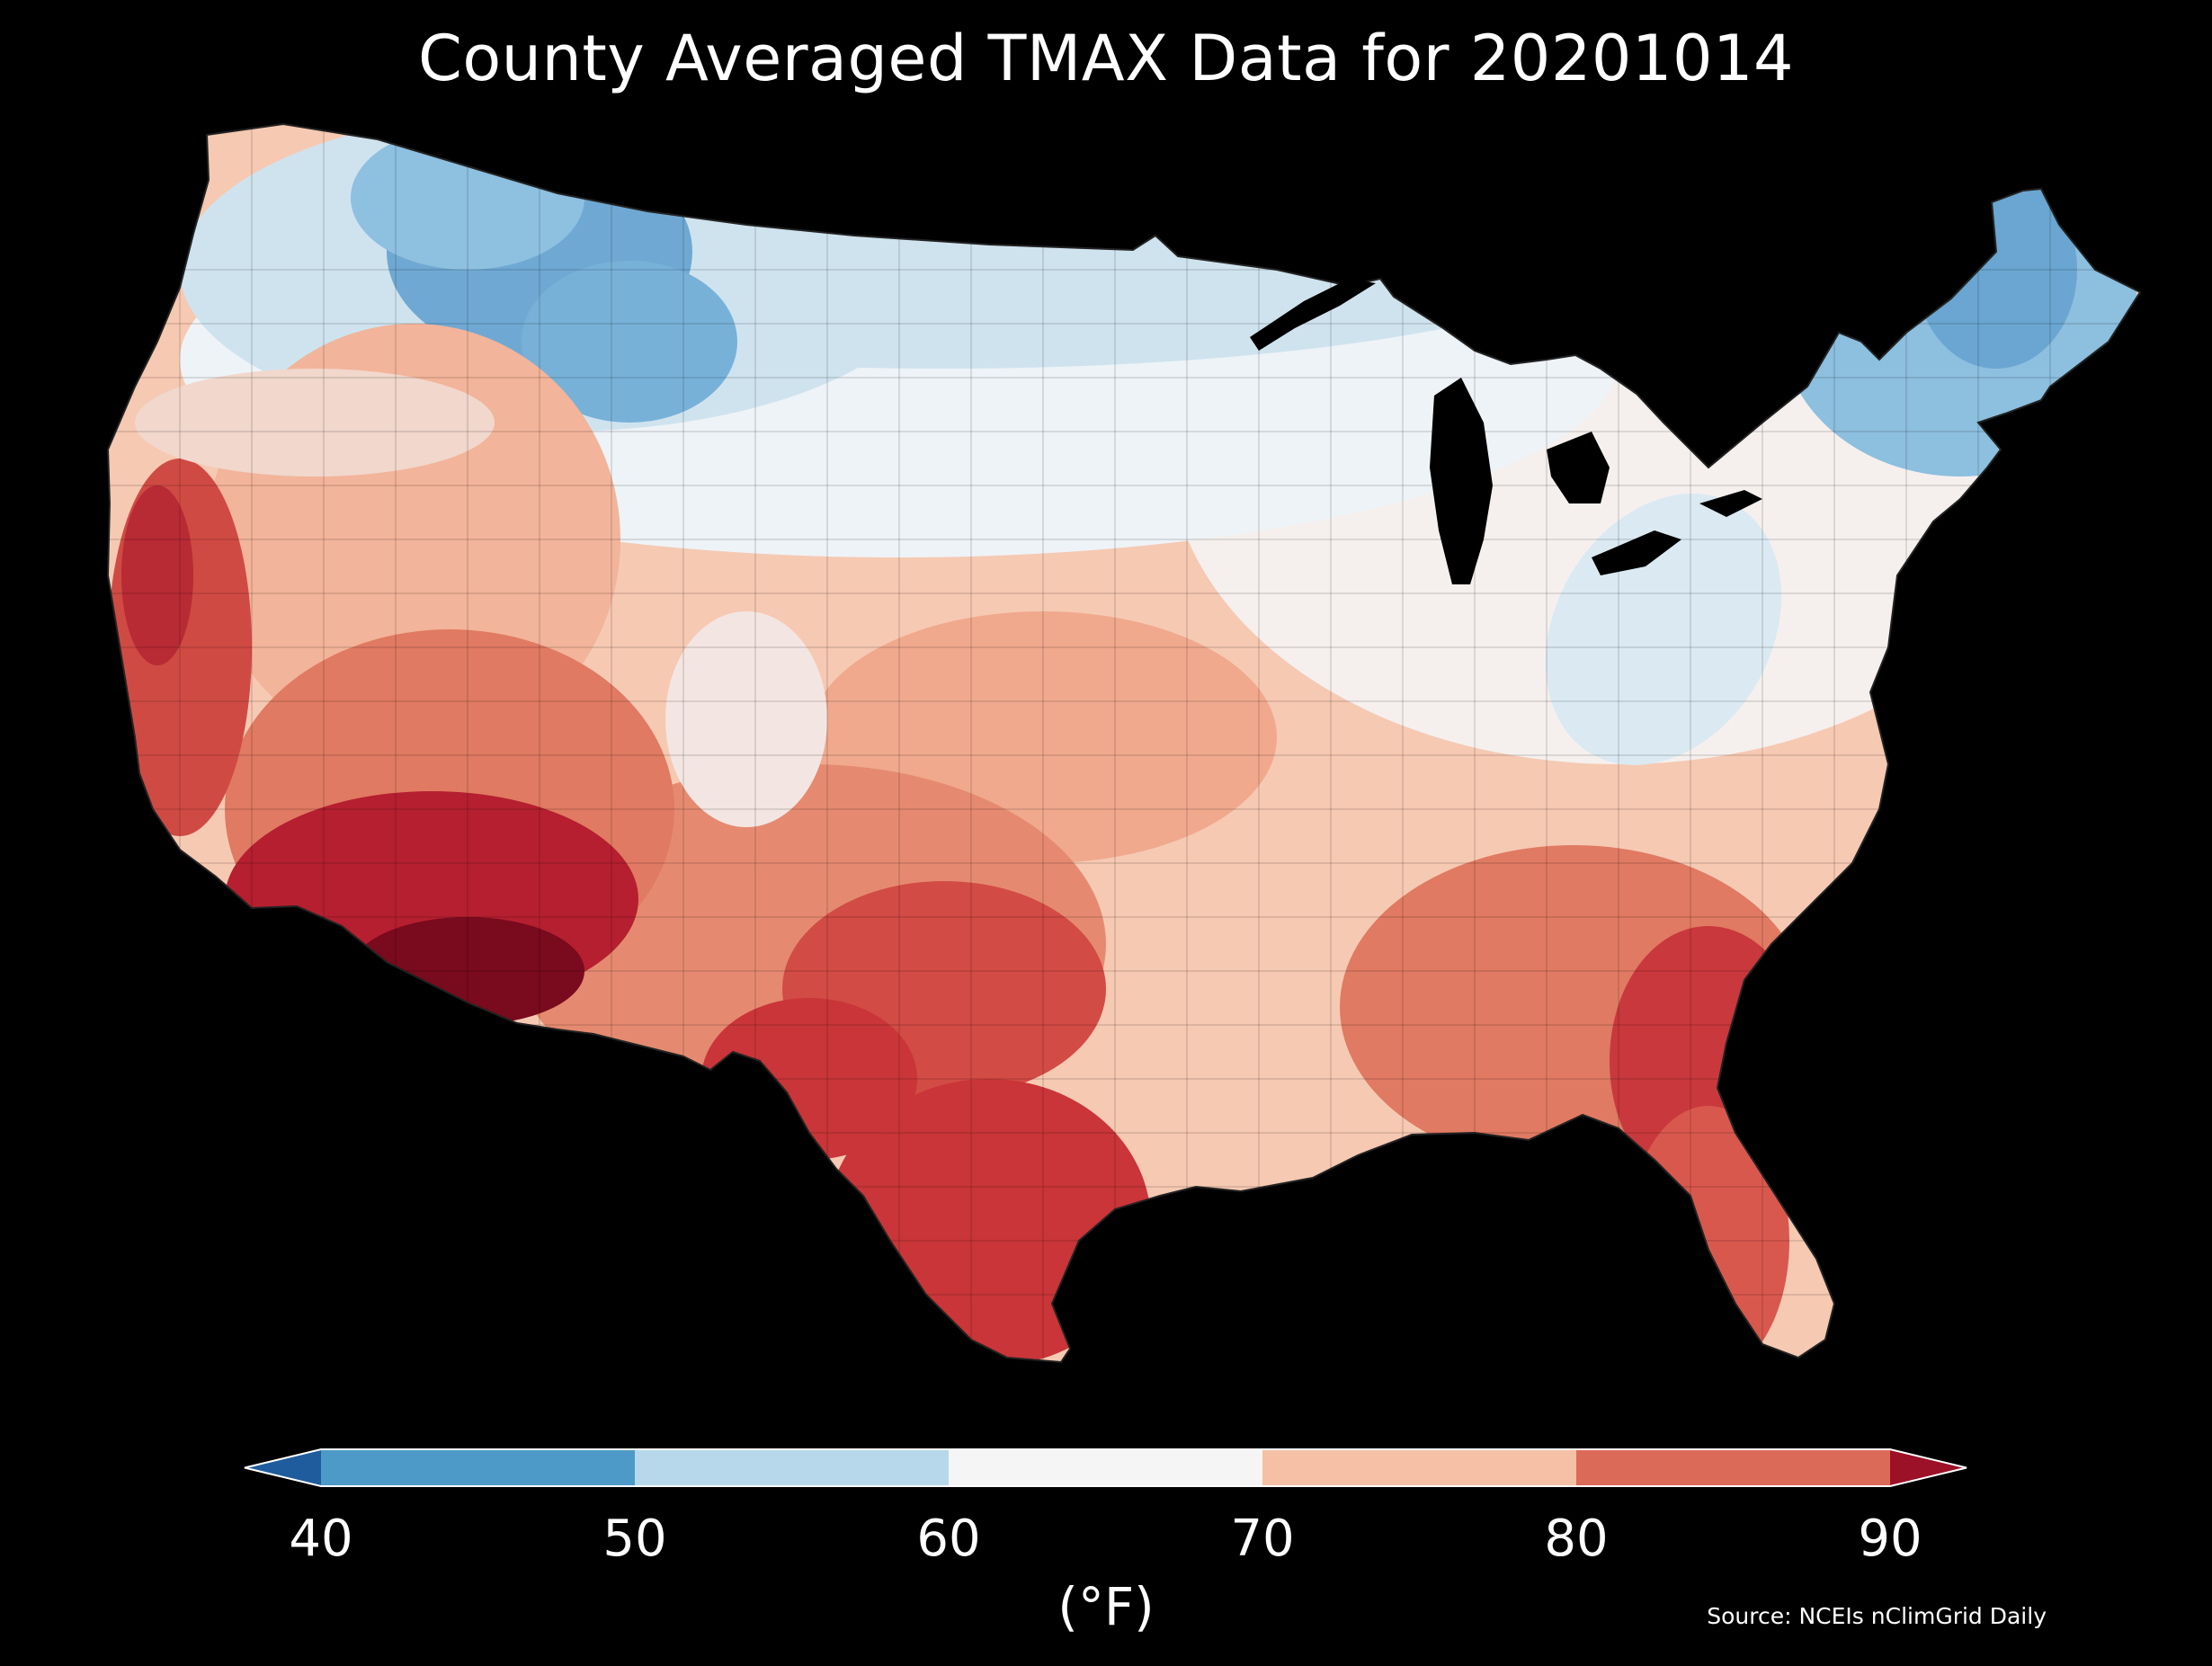 The image size is (2212, 1666). I want to click on source-credit: Source: NCEIs nClimGrid Daily, so click(1877, 1616).